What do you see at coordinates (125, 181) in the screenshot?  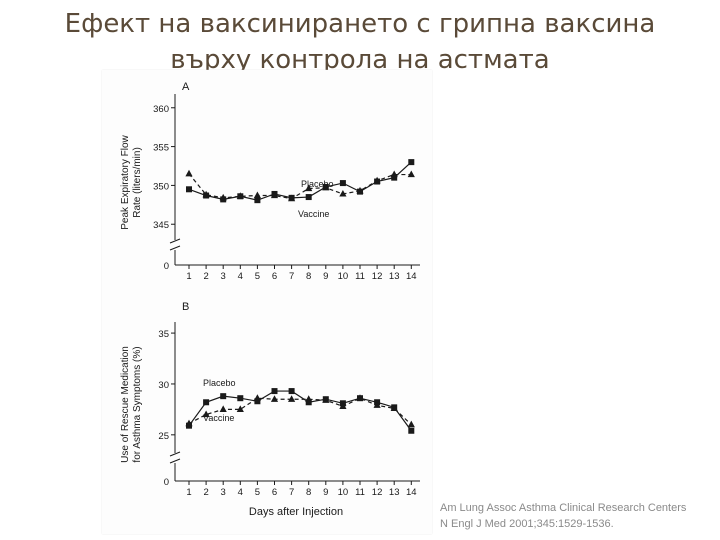 I see `panel-a-ylabel-line-1: Peak Expiratory Flow` at bounding box center [125, 181].